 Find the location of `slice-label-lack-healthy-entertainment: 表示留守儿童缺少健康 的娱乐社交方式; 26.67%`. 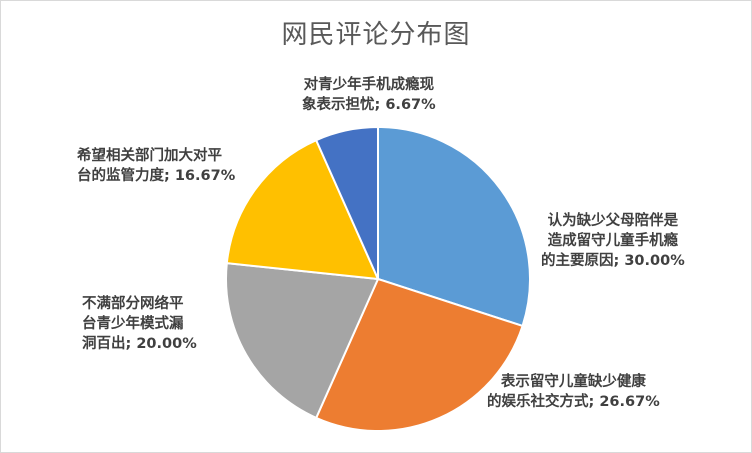

slice-label-lack-healthy-entertainment: 表示留守儿童缺少健康 的娱乐社交方式; 26.67% is located at coordinates (573, 392).